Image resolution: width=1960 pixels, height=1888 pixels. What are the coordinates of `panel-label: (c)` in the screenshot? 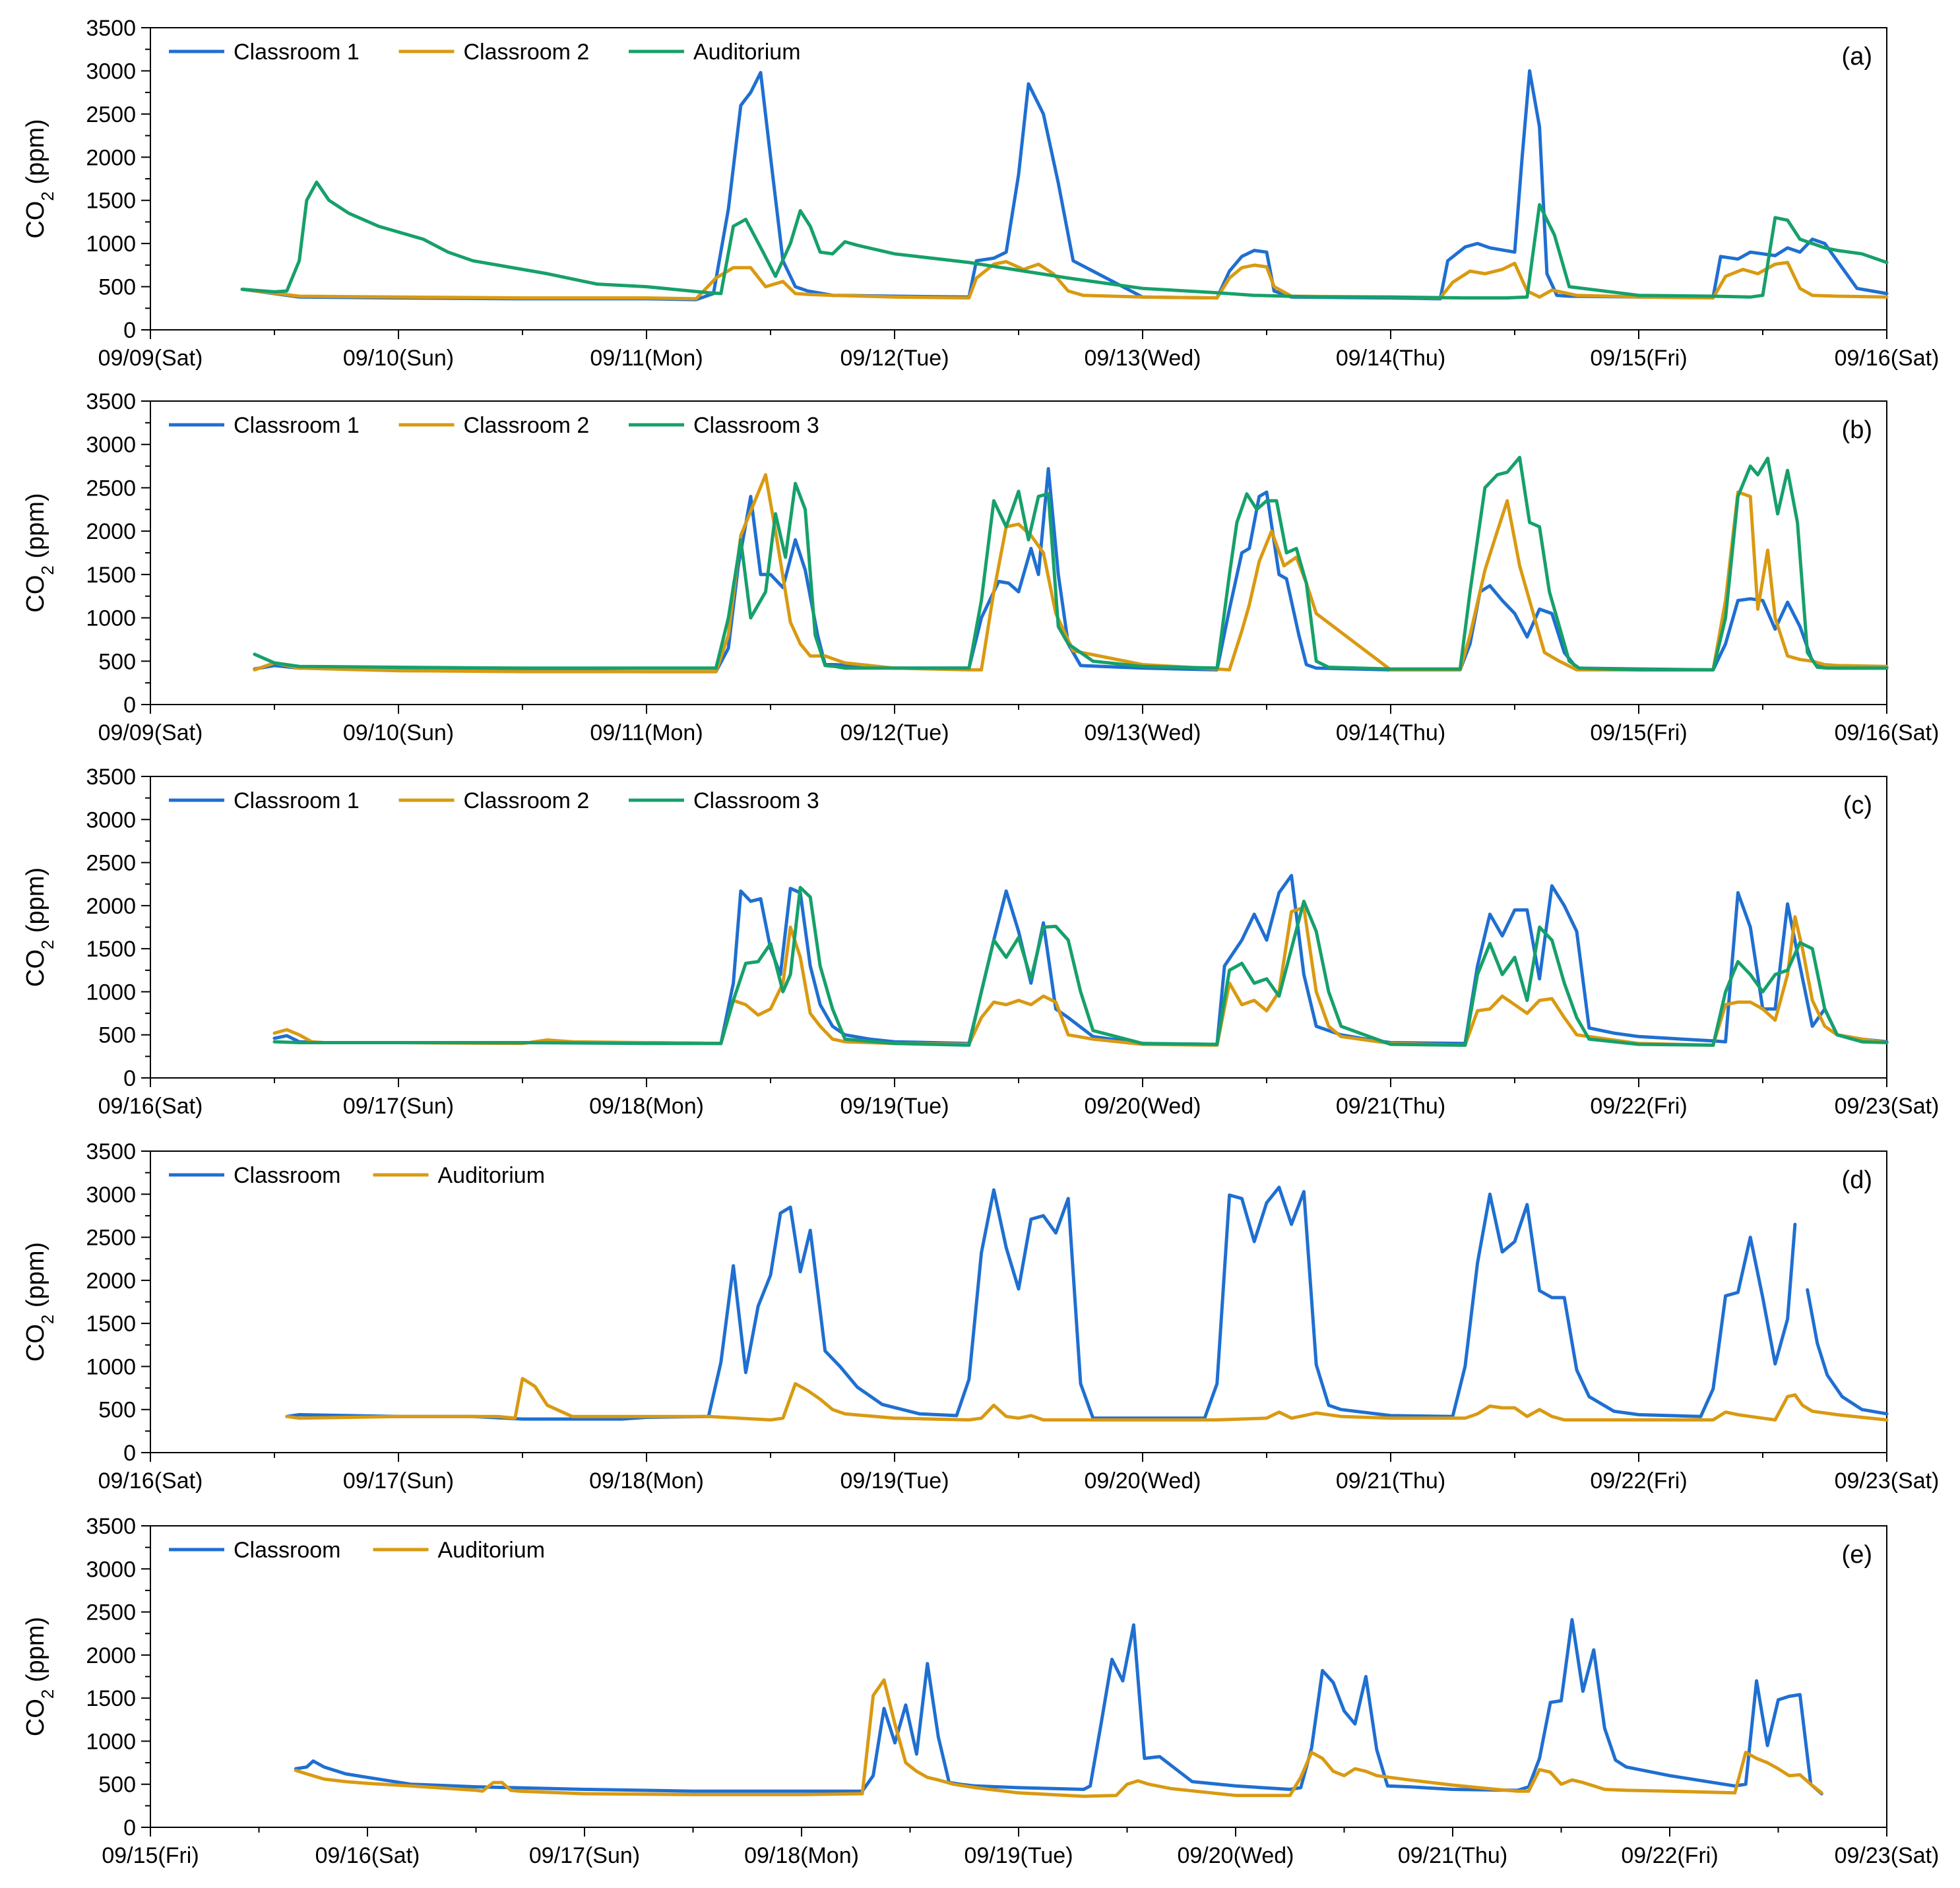 It's located at (1857, 805).